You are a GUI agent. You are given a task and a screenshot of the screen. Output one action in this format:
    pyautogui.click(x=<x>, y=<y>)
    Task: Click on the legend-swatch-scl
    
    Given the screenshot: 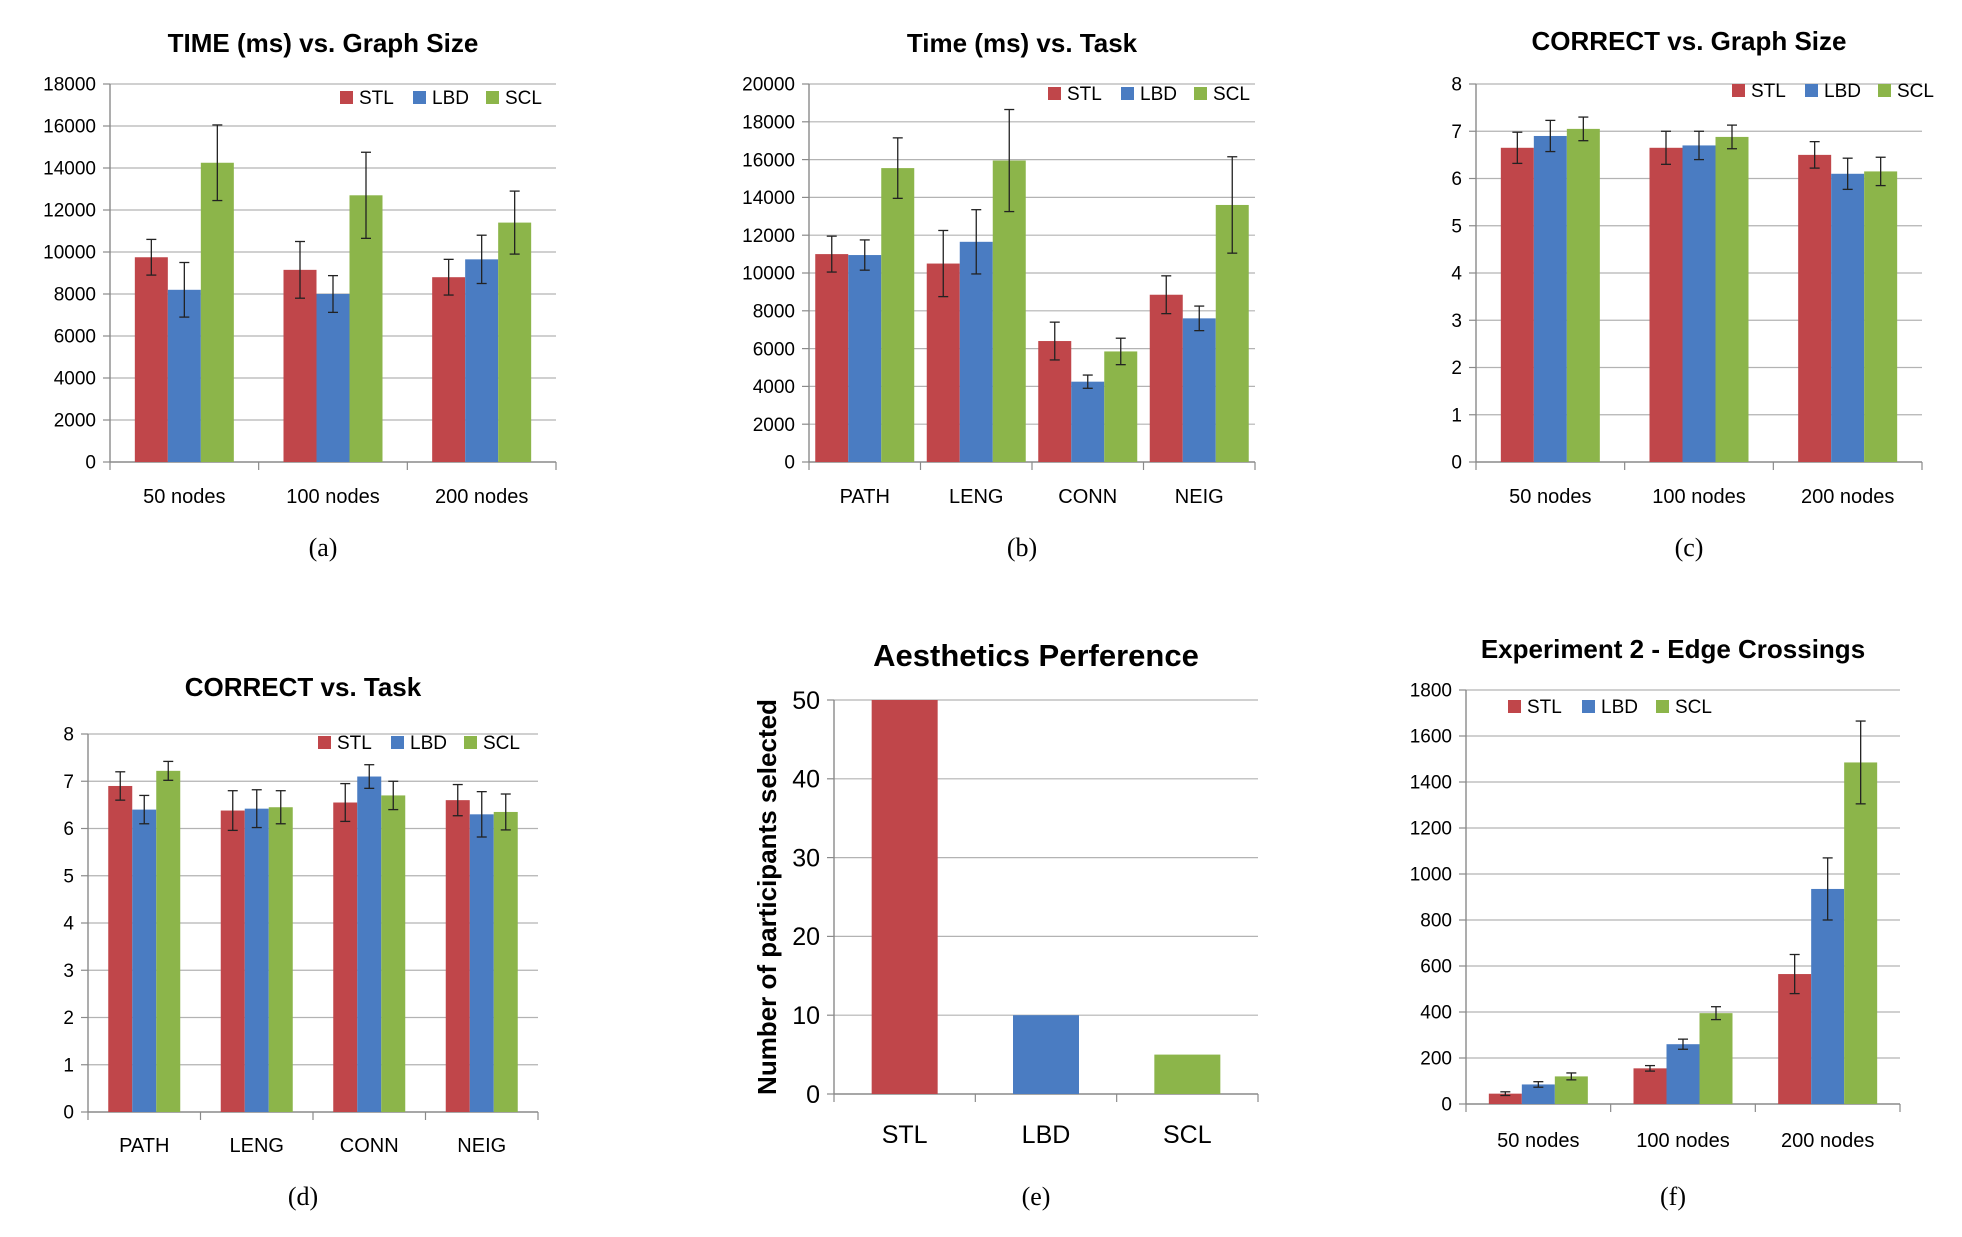 What is the action you would take?
    pyautogui.click(x=470, y=742)
    